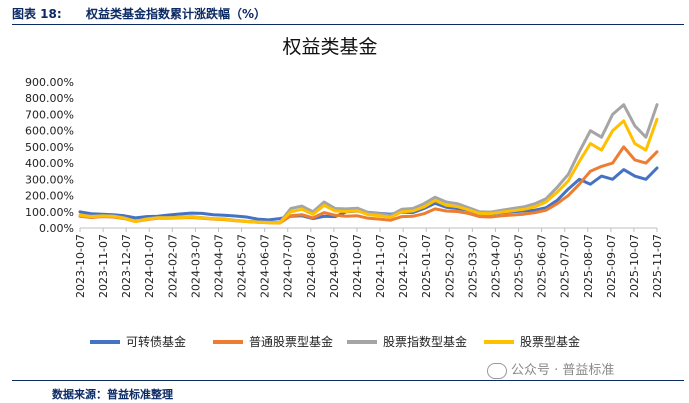 The height and width of the screenshot is (403, 689). Describe the element at coordinates (426, 266) in the screenshot. I see `x-tick-label: 2025-01-07` at that location.